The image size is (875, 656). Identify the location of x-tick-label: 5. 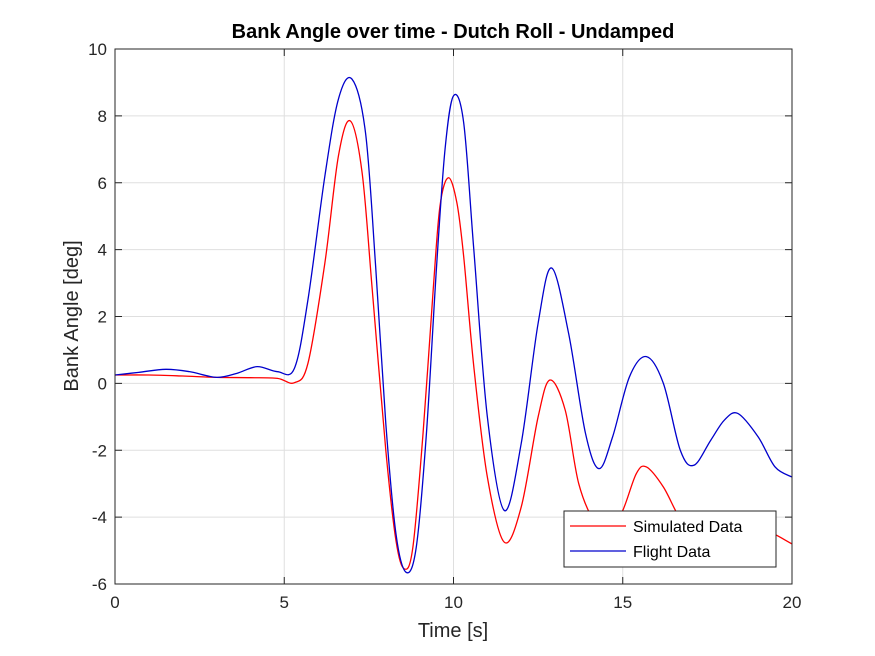
(284, 602).